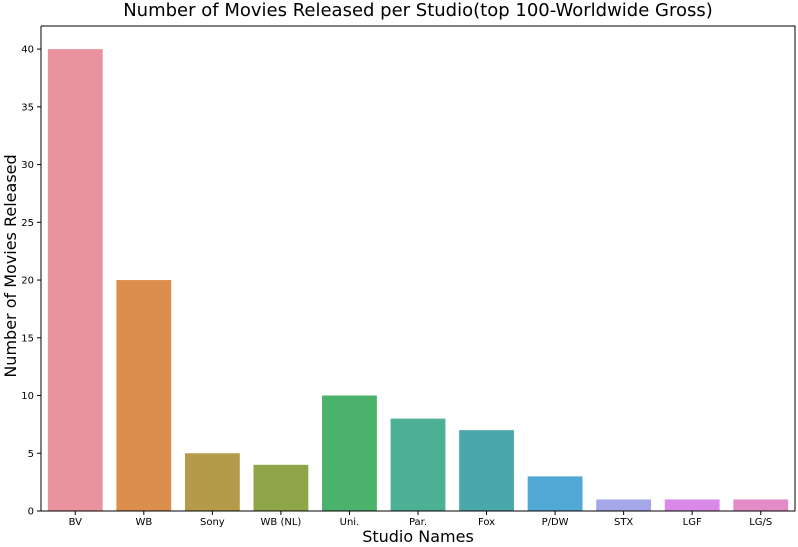 This screenshot has height=547, width=798. What do you see at coordinates (31, 512) in the screenshot?
I see `y-tick-label: 0` at bounding box center [31, 512].